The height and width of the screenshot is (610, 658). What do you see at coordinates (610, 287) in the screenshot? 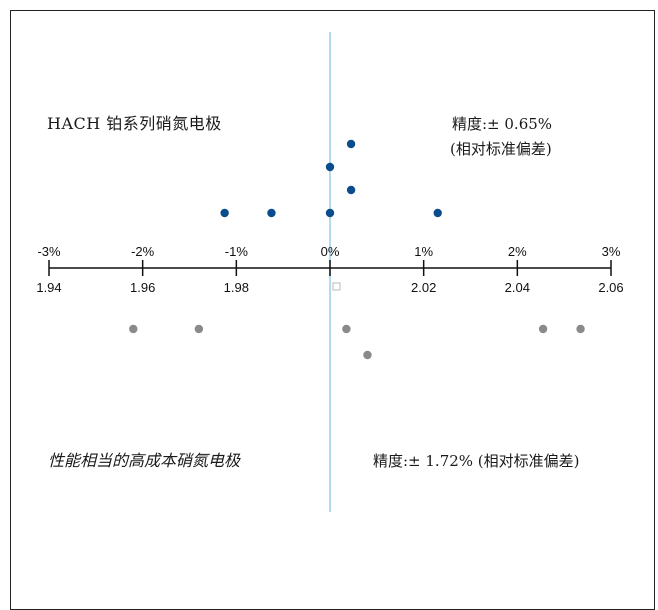
I see `bottom-tick-label: 2.06` at bounding box center [610, 287].